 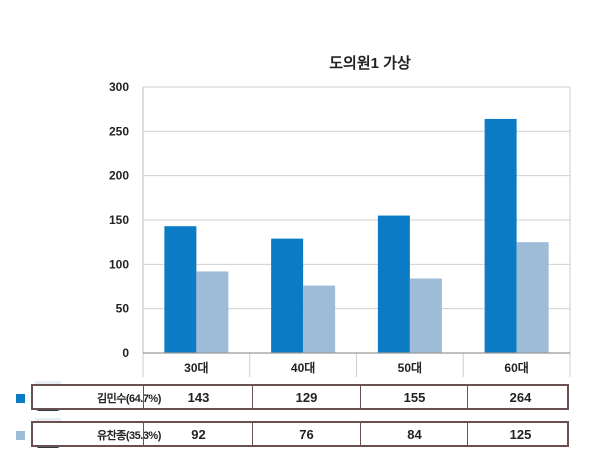 What do you see at coordinates (129, 436) in the screenshot?
I see `row-label: 유찬종(35.3%)` at bounding box center [129, 436].